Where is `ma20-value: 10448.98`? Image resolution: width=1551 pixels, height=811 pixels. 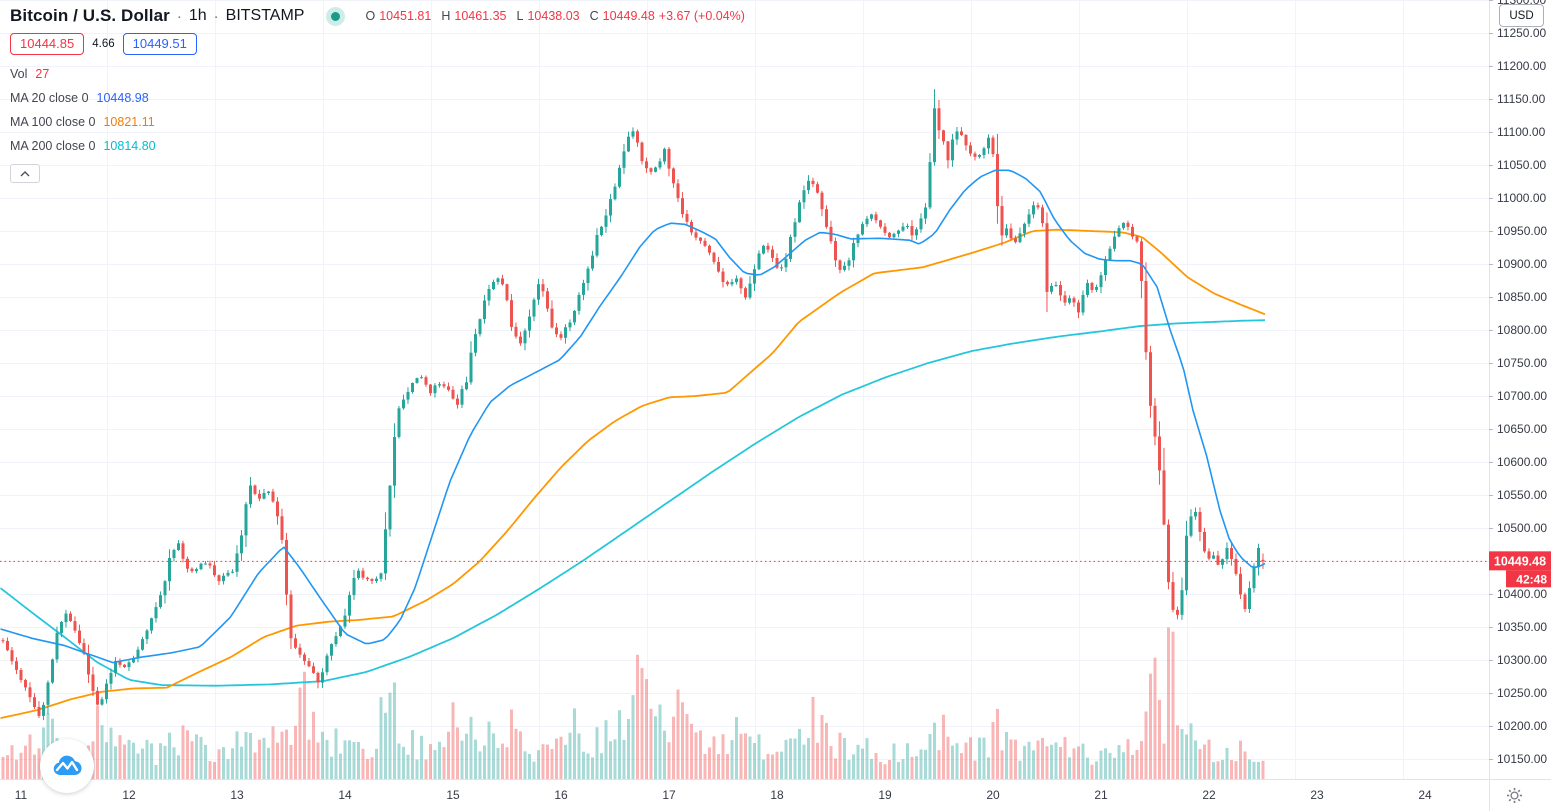 ma20-value: 10448.98 is located at coordinates (122, 98).